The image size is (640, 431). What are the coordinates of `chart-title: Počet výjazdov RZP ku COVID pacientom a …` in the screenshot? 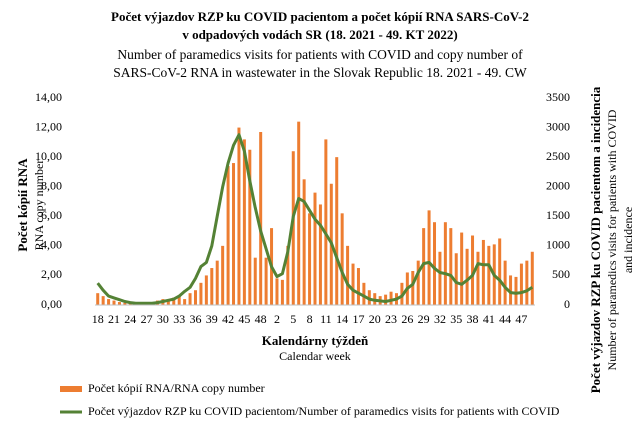 It's located at (320, 16).